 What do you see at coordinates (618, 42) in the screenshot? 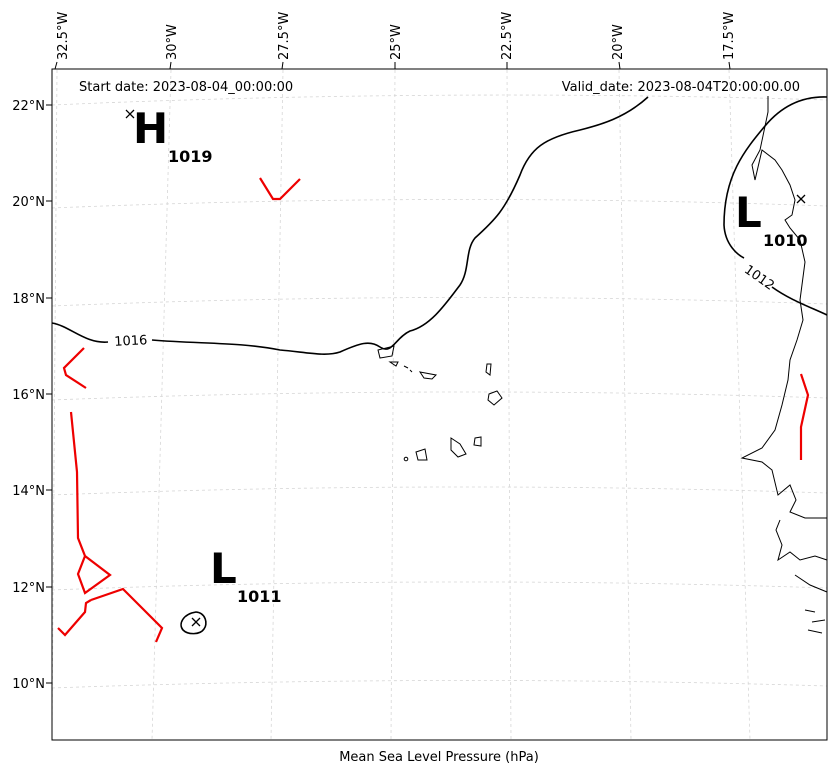
I see `lon-label-5: 20°W` at bounding box center [618, 42].